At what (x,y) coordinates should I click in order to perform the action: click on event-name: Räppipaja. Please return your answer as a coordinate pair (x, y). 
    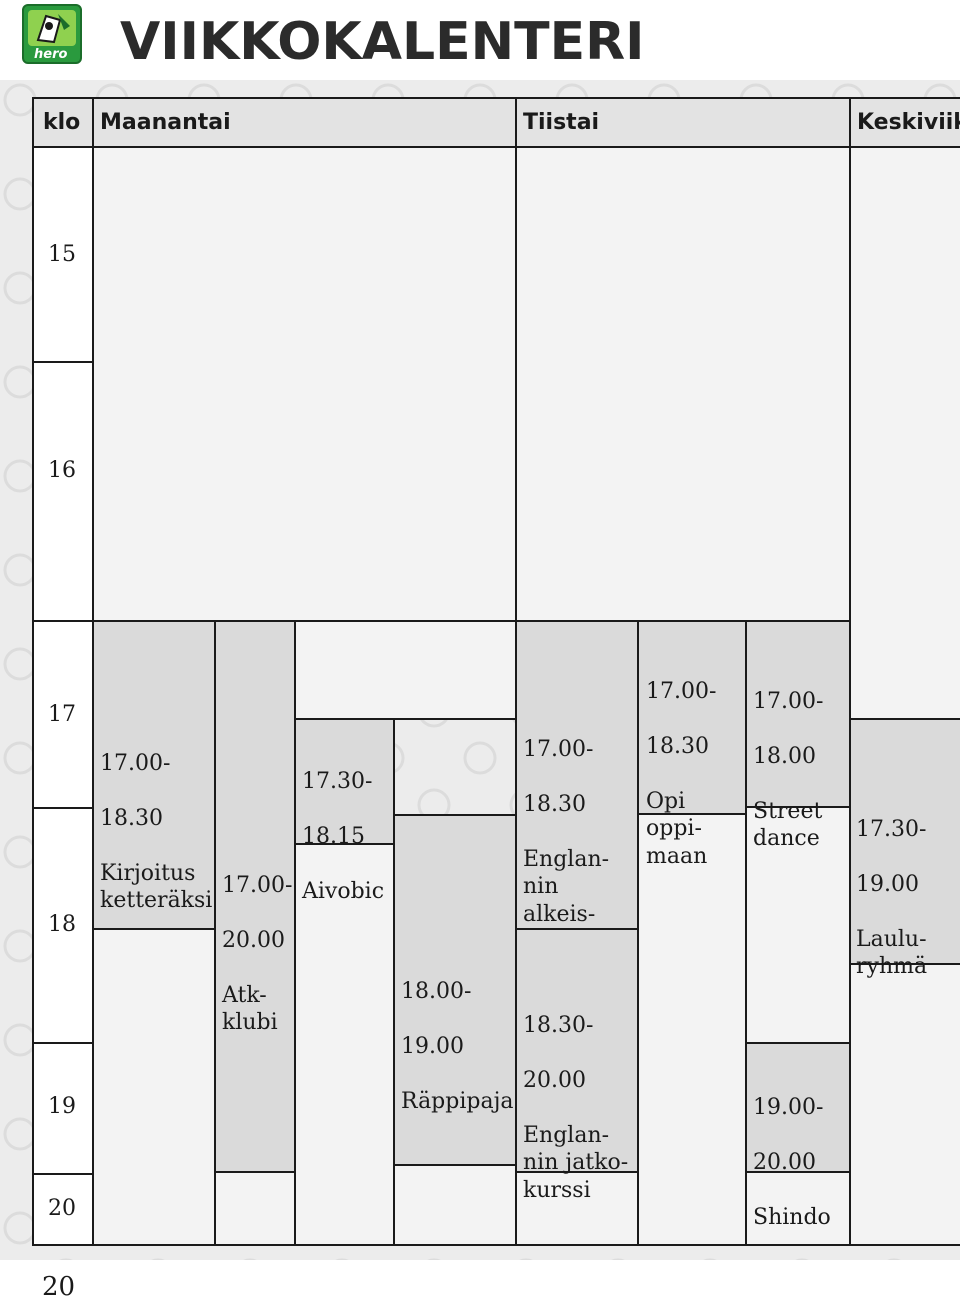
    Looking at the image, I should click on (457, 1101).